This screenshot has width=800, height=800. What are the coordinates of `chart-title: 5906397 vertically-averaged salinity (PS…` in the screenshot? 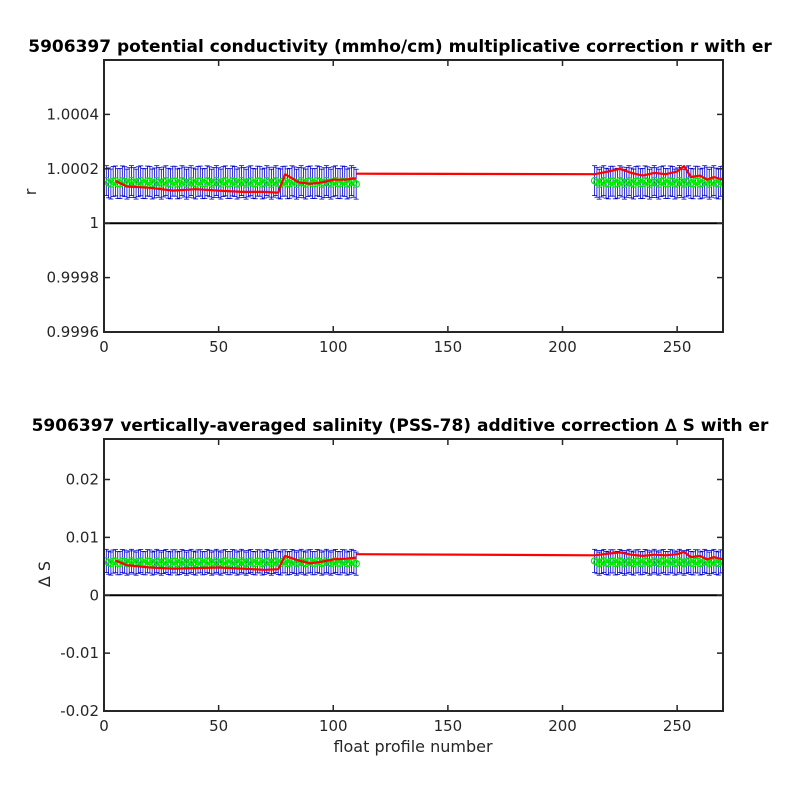 It's located at (400, 426).